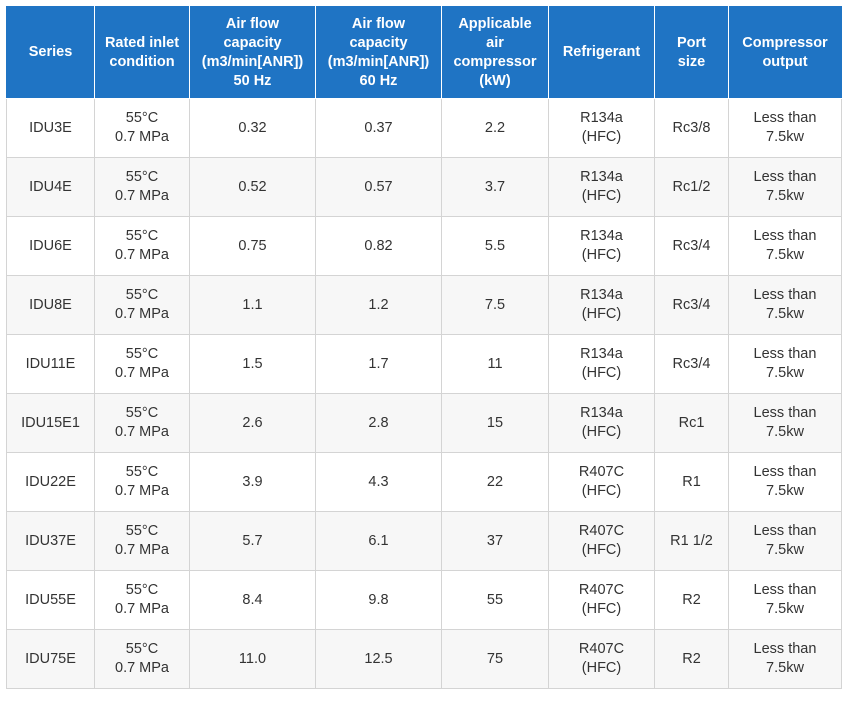 This screenshot has width=848, height=705. Describe the element at coordinates (50, 600) in the screenshot. I see `series-cell: IDU55E` at that location.